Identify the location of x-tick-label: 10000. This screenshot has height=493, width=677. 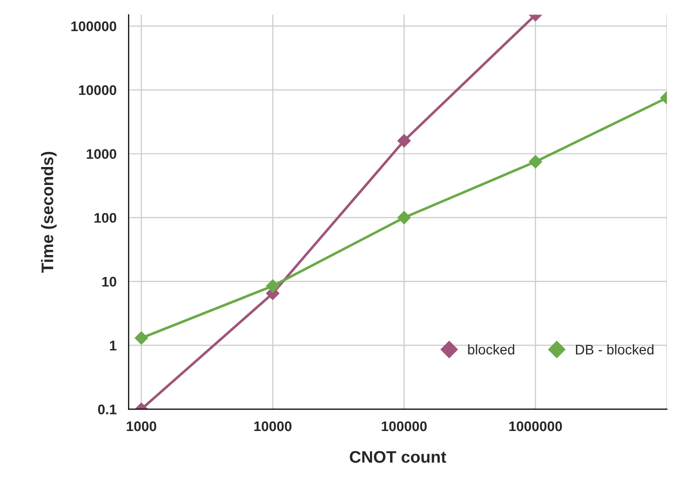
(273, 426).